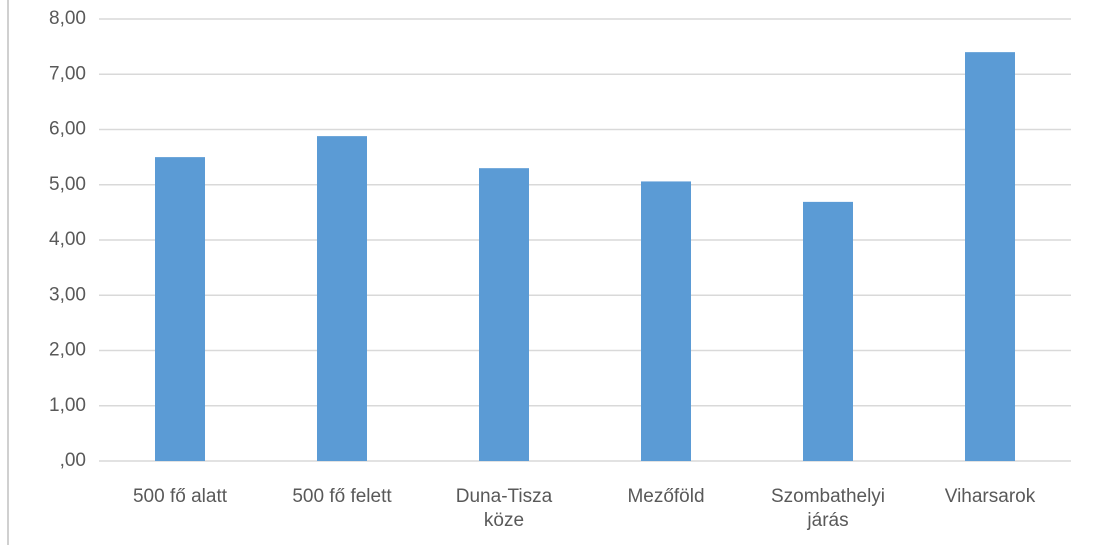 Image resolution: width=1099 pixels, height=545 pixels. What do you see at coordinates (67, 350) in the screenshot?
I see `y-tick-label: 2,00` at bounding box center [67, 350].